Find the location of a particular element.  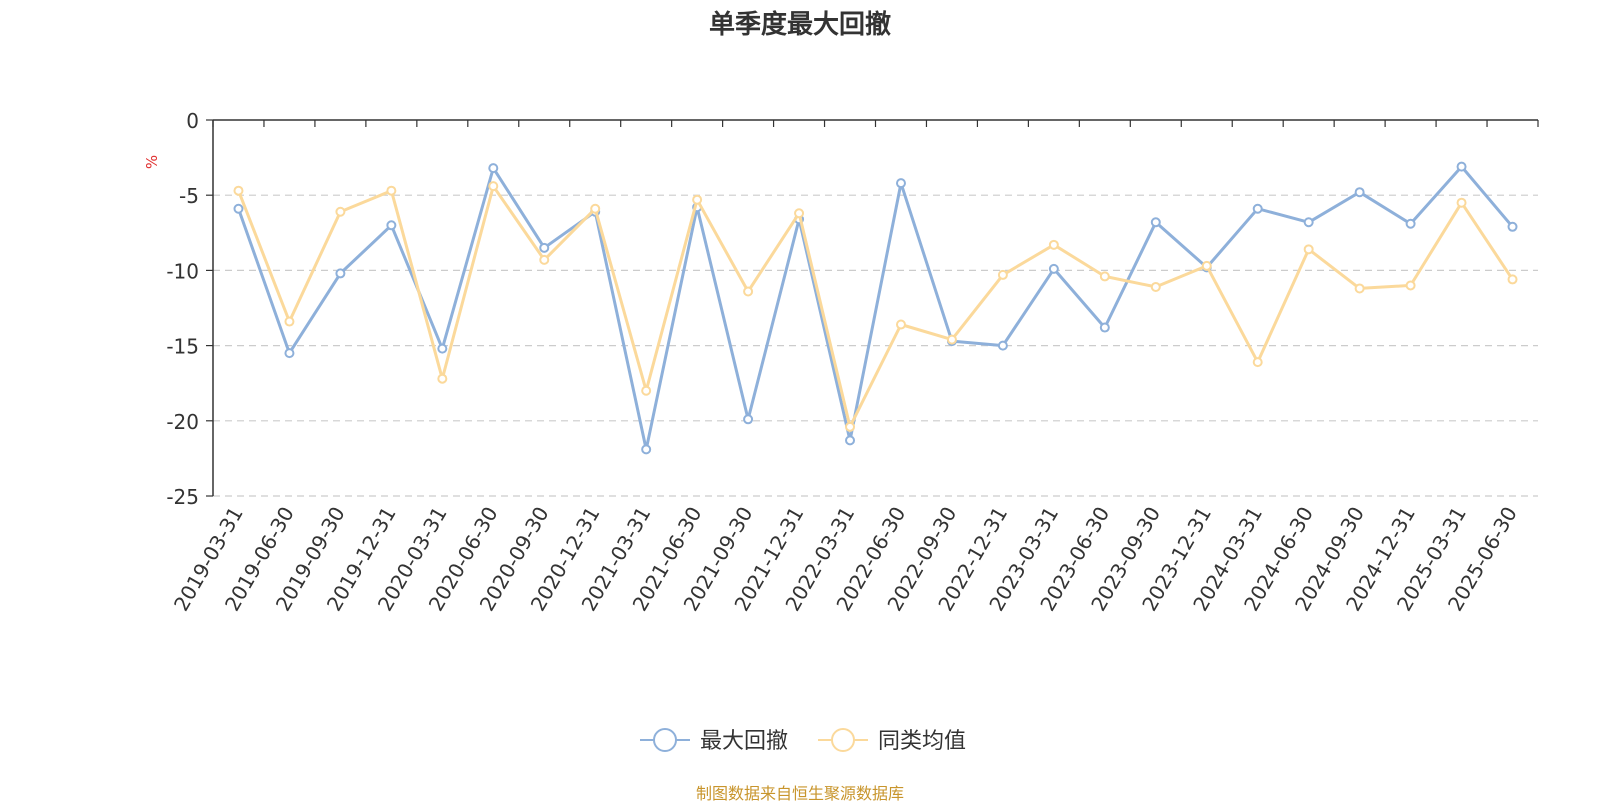

y-tick-label: -5 is located at coordinates (189, 196).